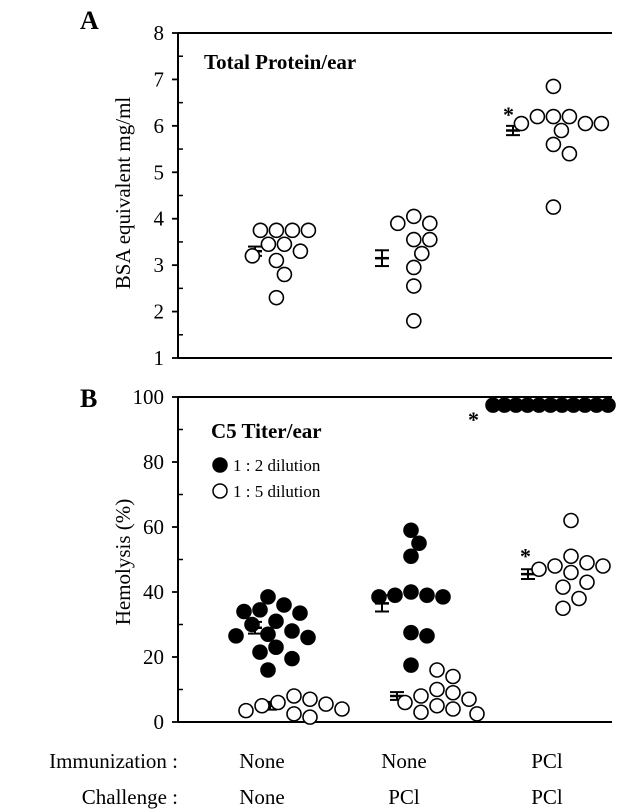 This screenshot has height=812, width=632. What do you see at coordinates (89, 20) in the screenshot?
I see `panel-a-letter: A` at bounding box center [89, 20].